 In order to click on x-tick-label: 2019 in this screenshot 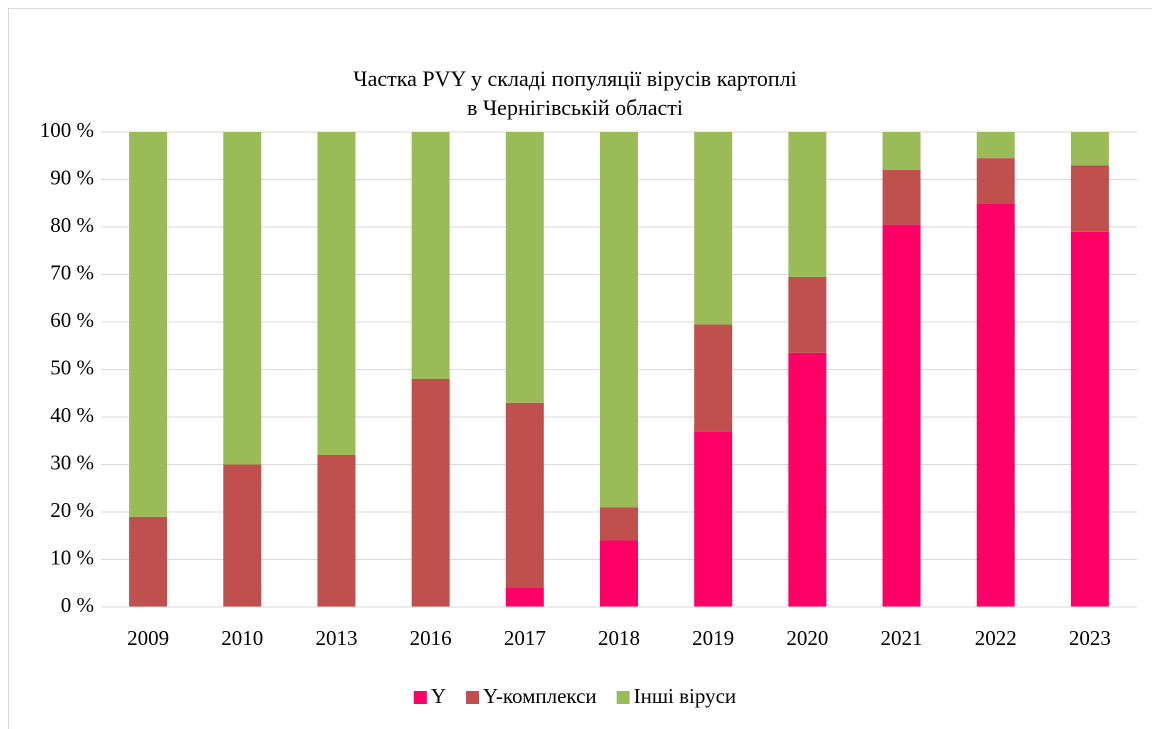, I will do `click(713, 638)`.